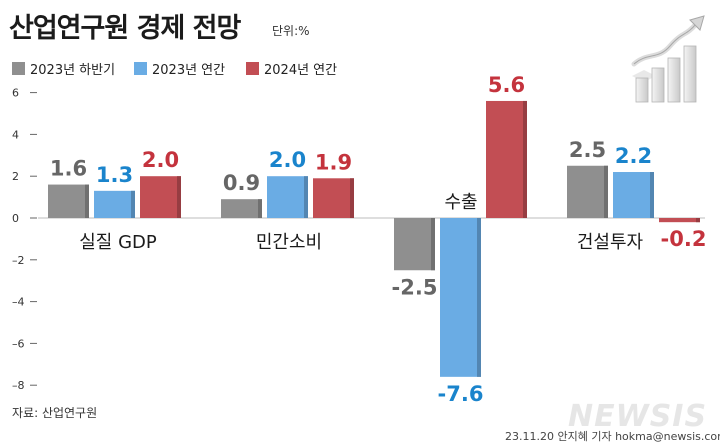  I want to click on y-tick-label: 6, so click(15, 93).